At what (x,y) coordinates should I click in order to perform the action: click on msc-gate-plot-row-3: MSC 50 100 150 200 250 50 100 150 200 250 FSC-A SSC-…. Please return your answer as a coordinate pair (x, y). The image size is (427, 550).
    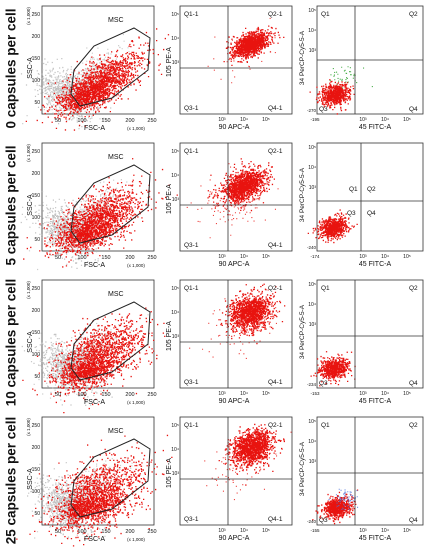
    Looking at the image, I should click on (93, 350).